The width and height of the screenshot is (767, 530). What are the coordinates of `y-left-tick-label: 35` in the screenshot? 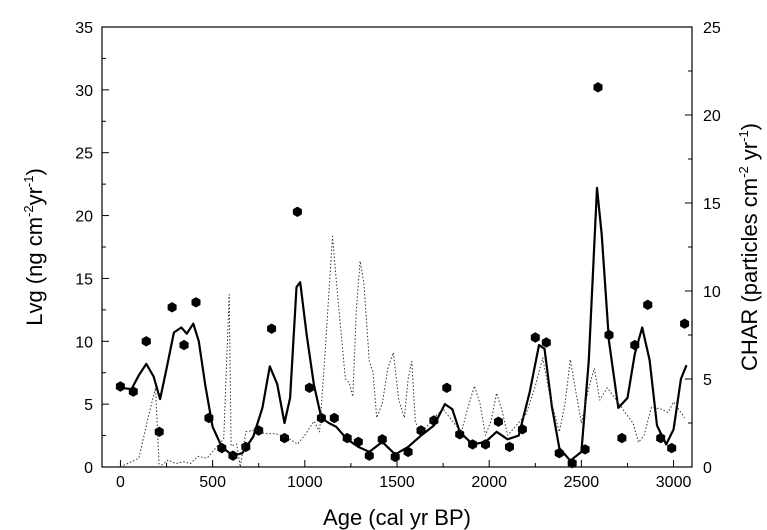 It's located at (84, 28).